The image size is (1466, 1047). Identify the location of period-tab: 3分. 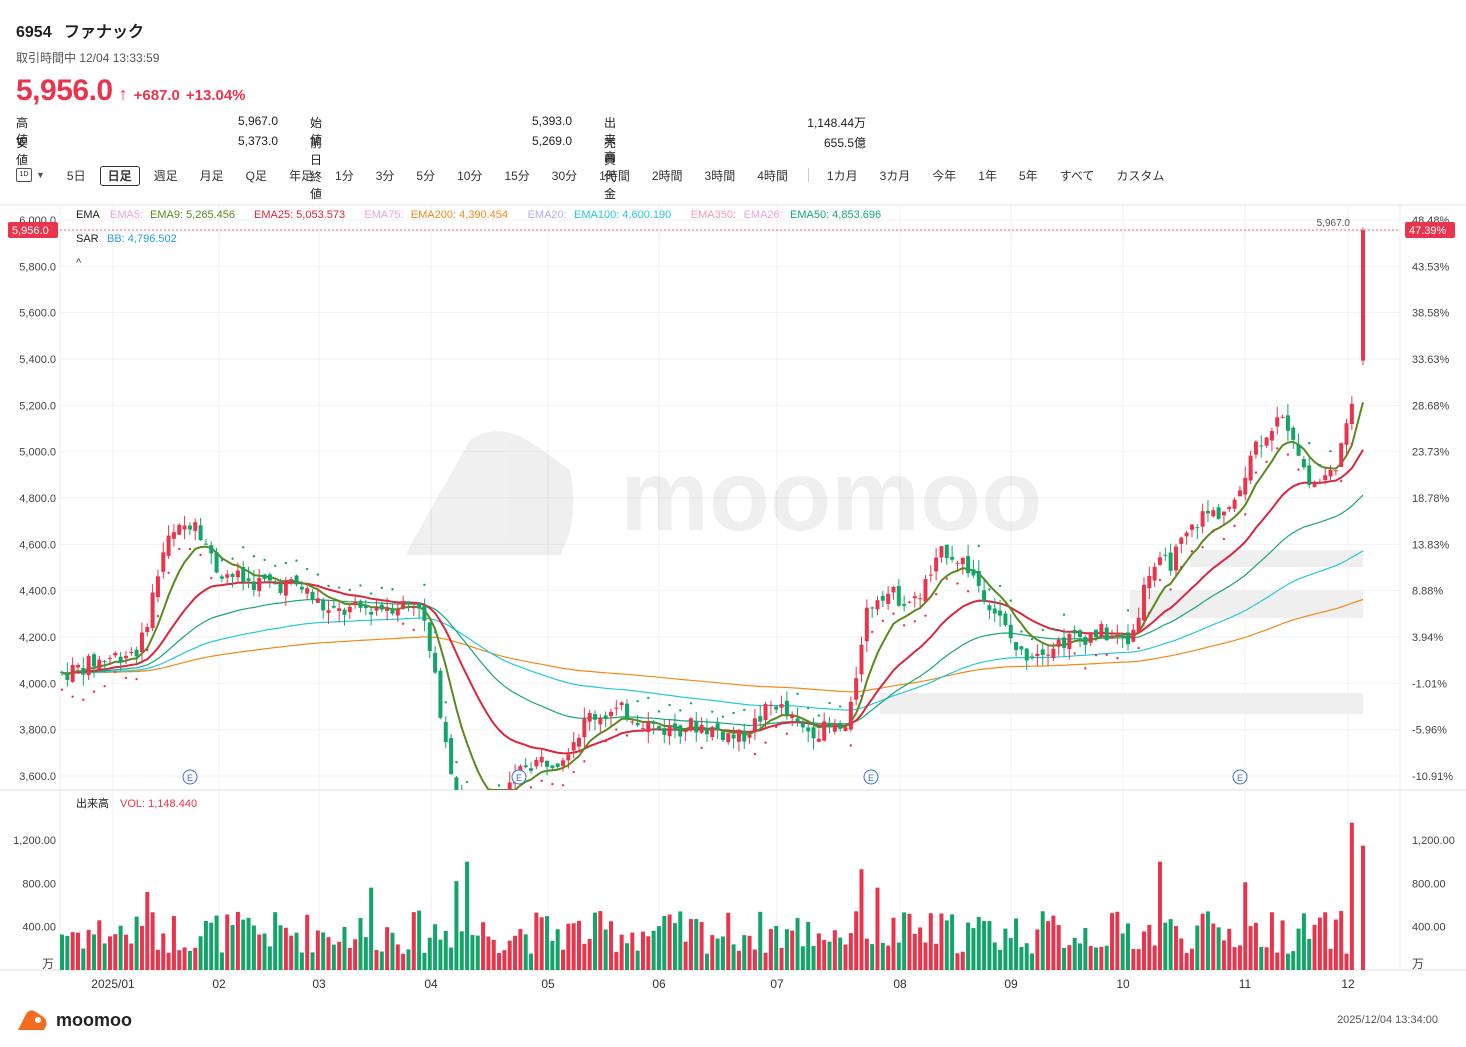
(385, 175).